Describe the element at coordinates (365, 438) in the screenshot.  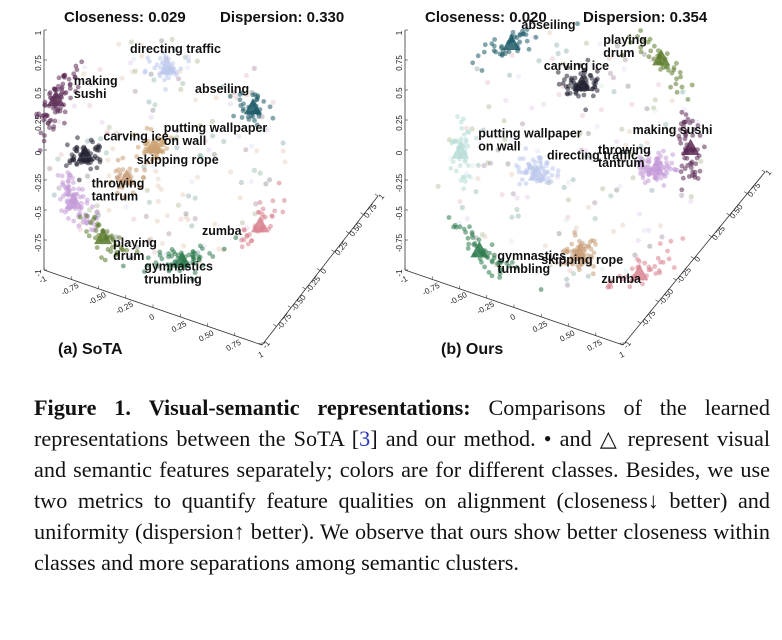
I see `citation-link: 3` at that location.